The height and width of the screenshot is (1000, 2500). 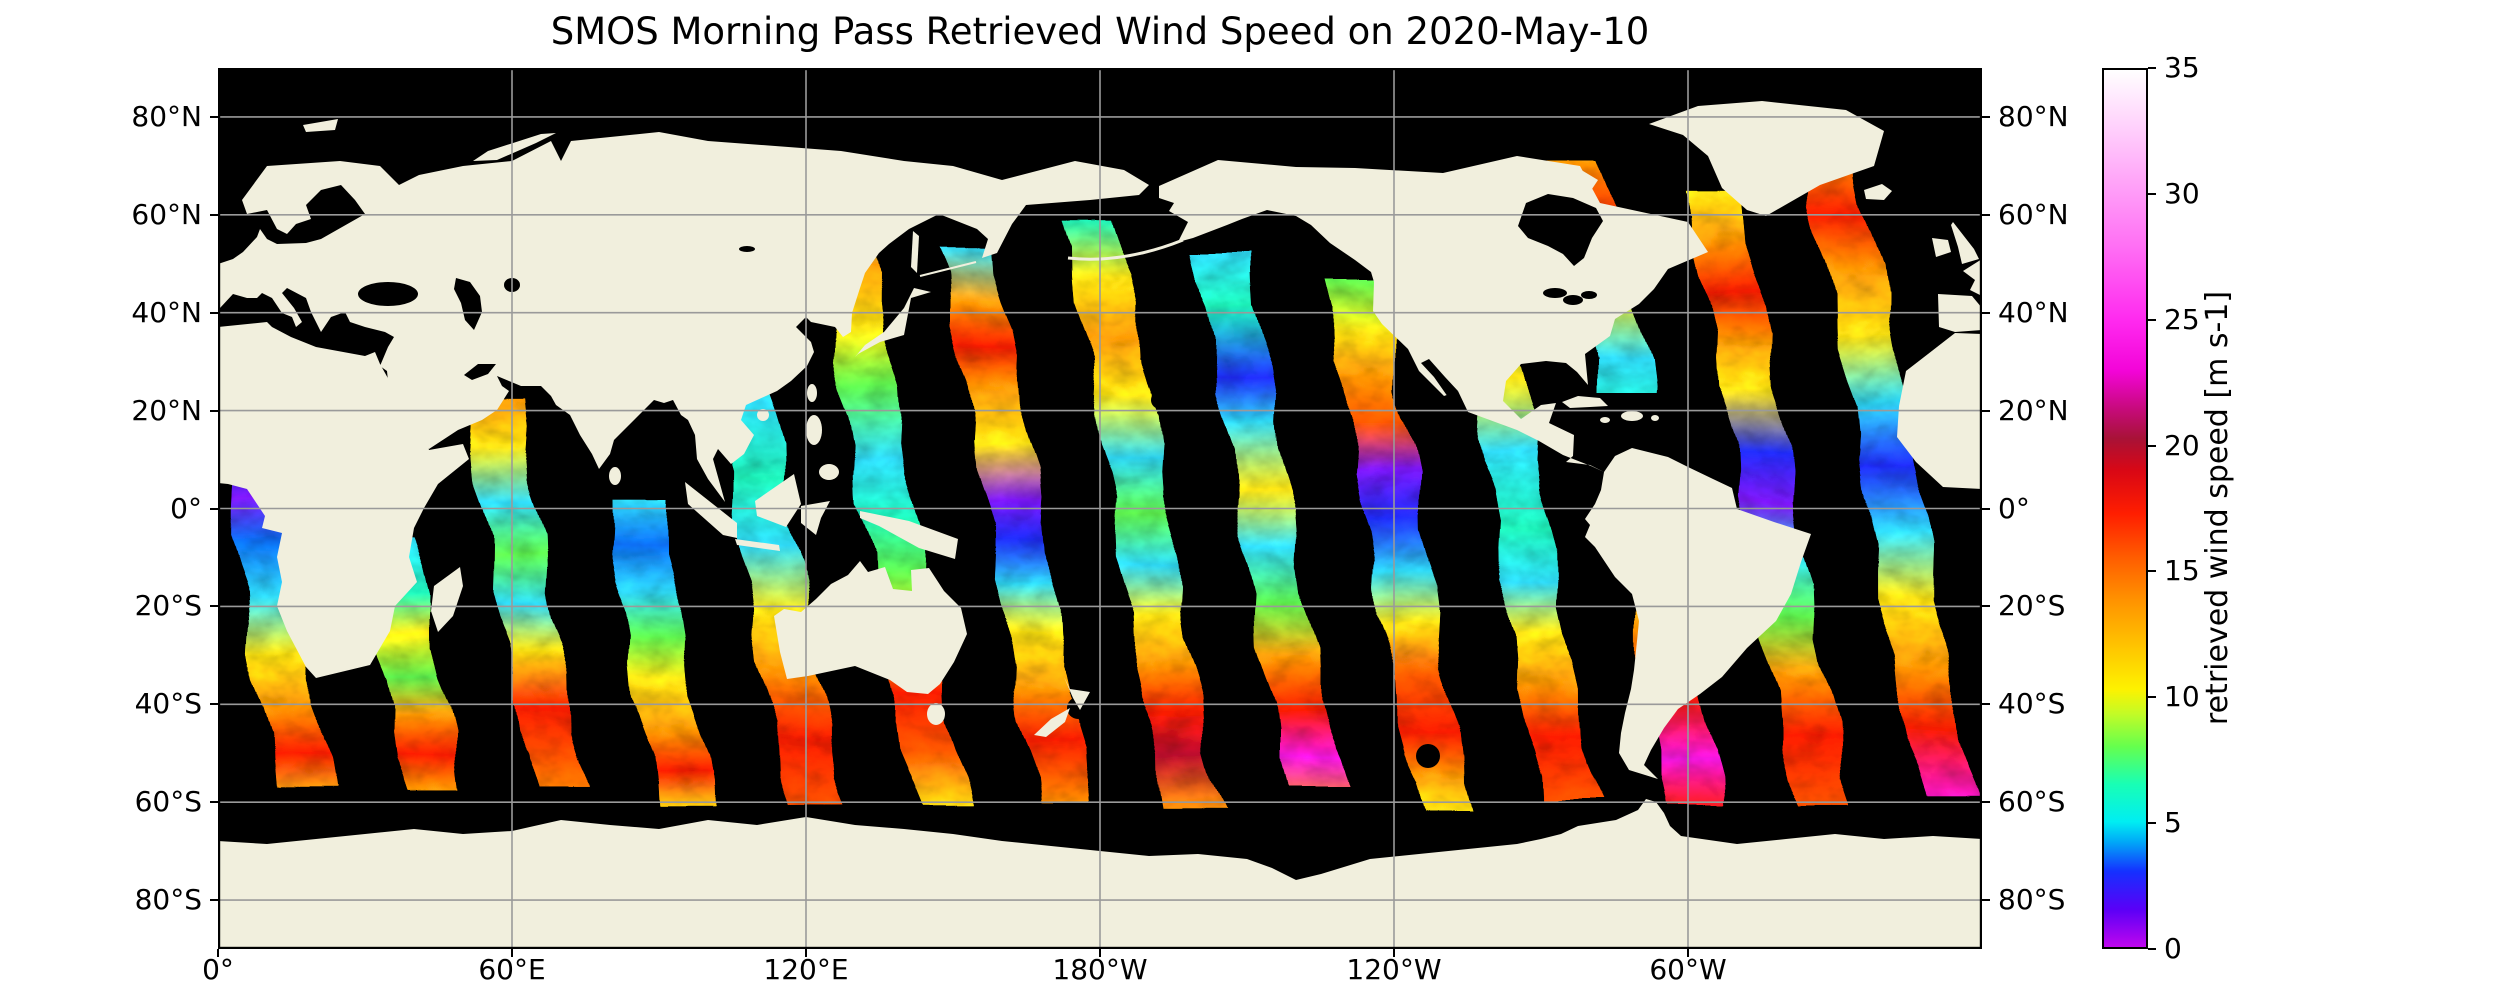 I want to click on y-tick-label-left: 0°, so click(x=186, y=508).